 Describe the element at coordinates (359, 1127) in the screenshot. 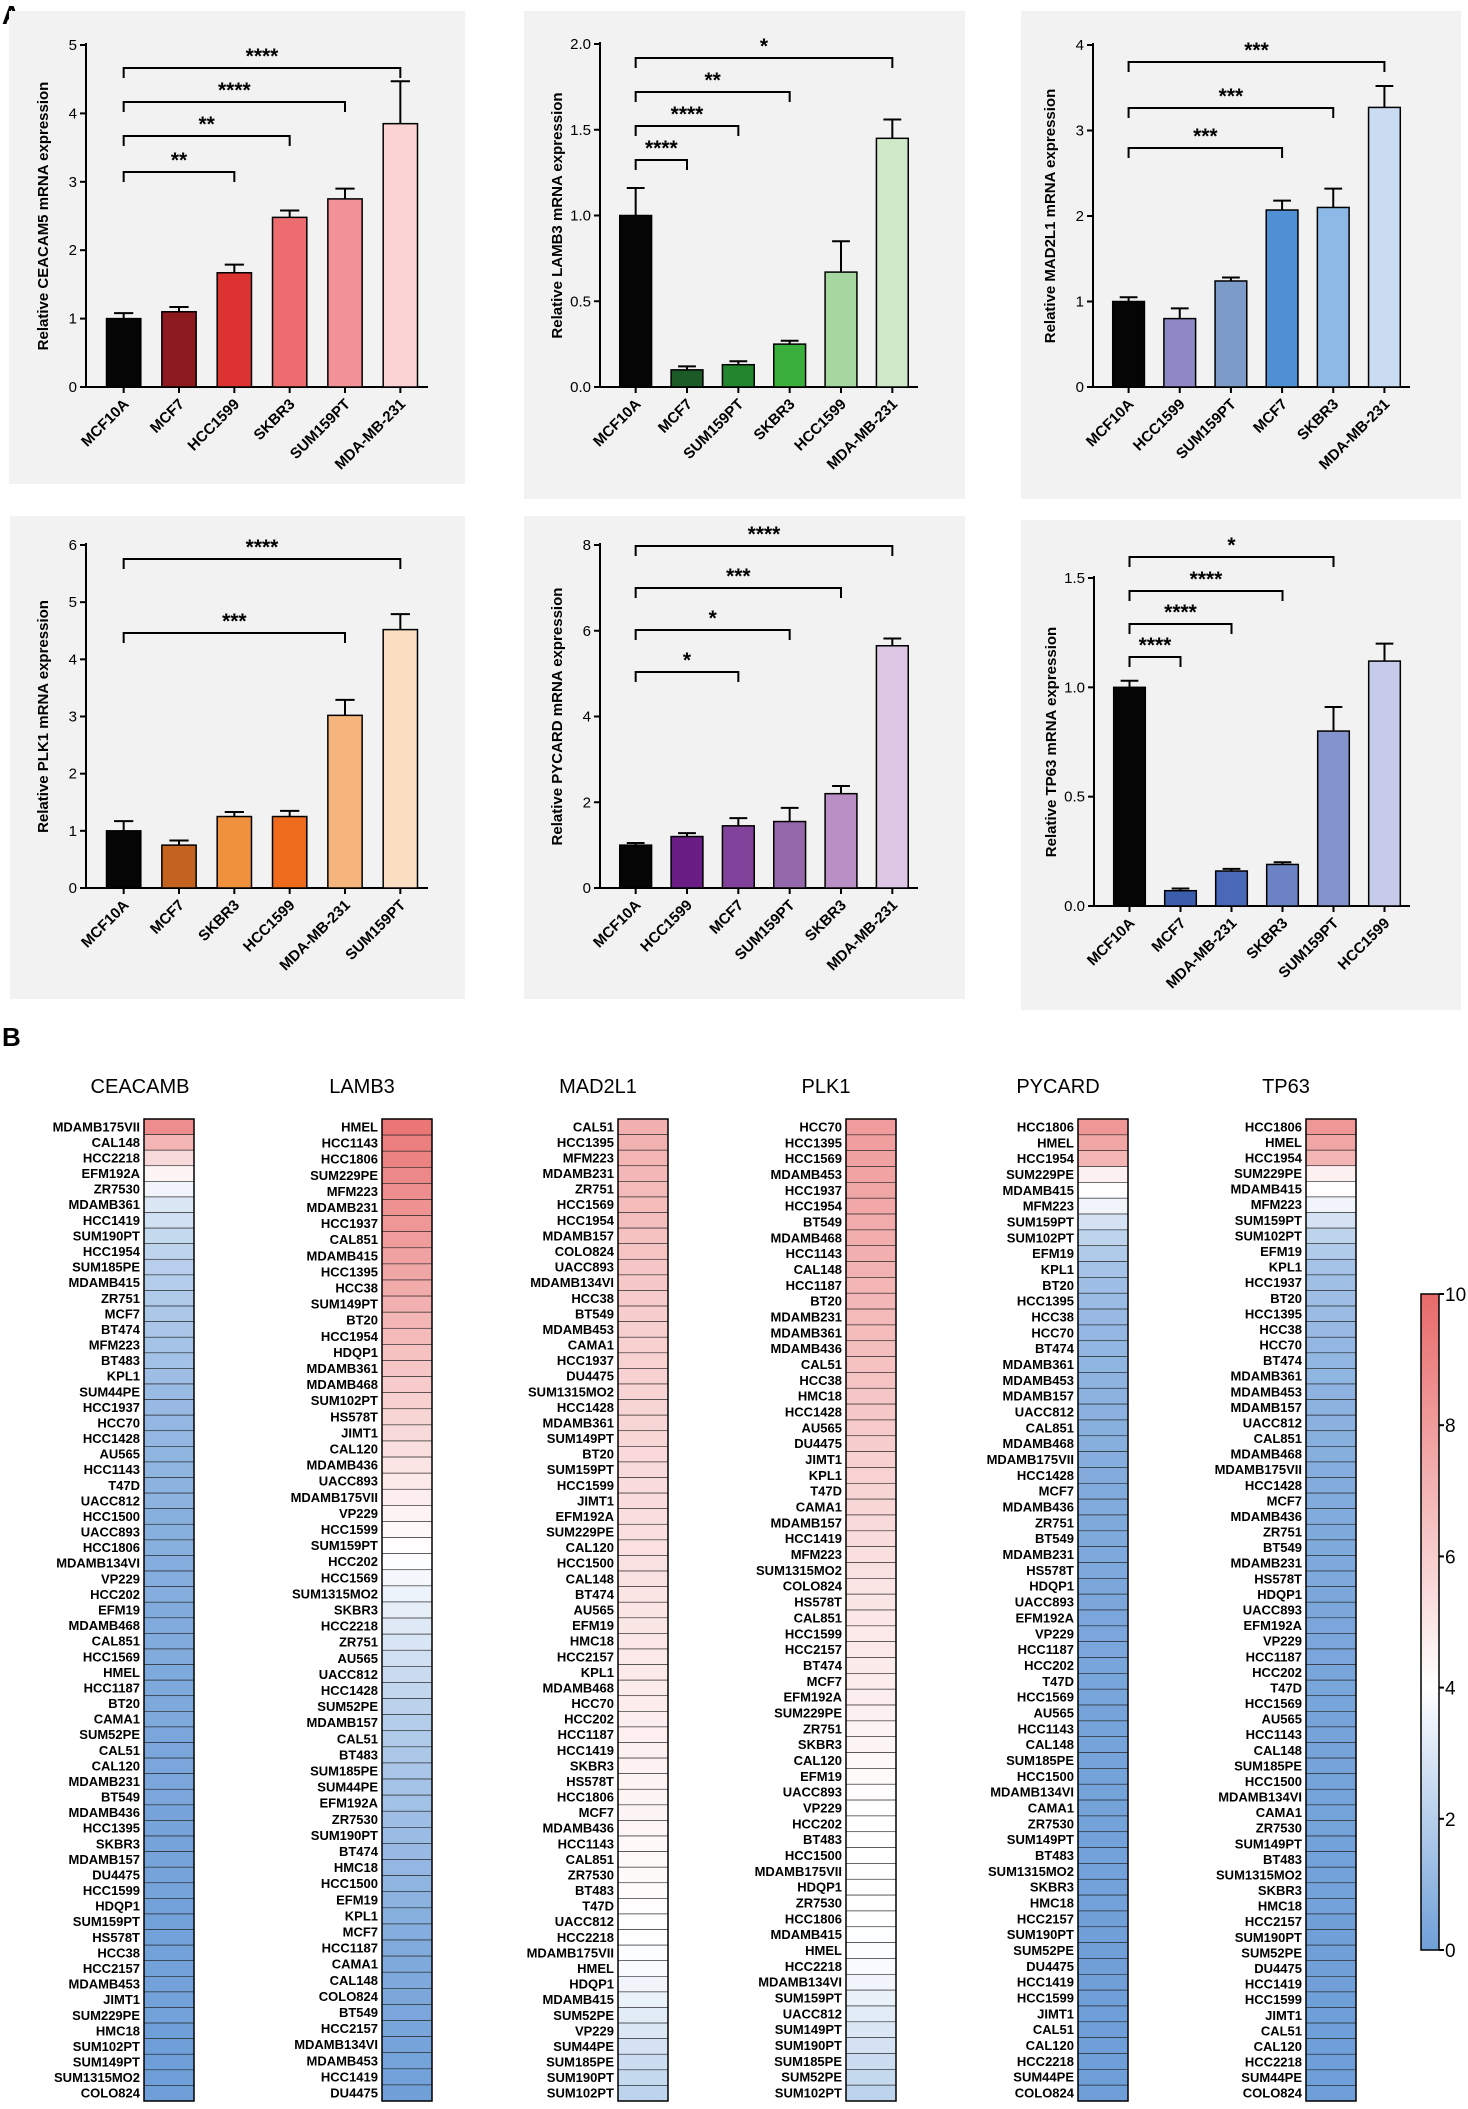

I see `heatmap-row-label: HMEL` at that location.